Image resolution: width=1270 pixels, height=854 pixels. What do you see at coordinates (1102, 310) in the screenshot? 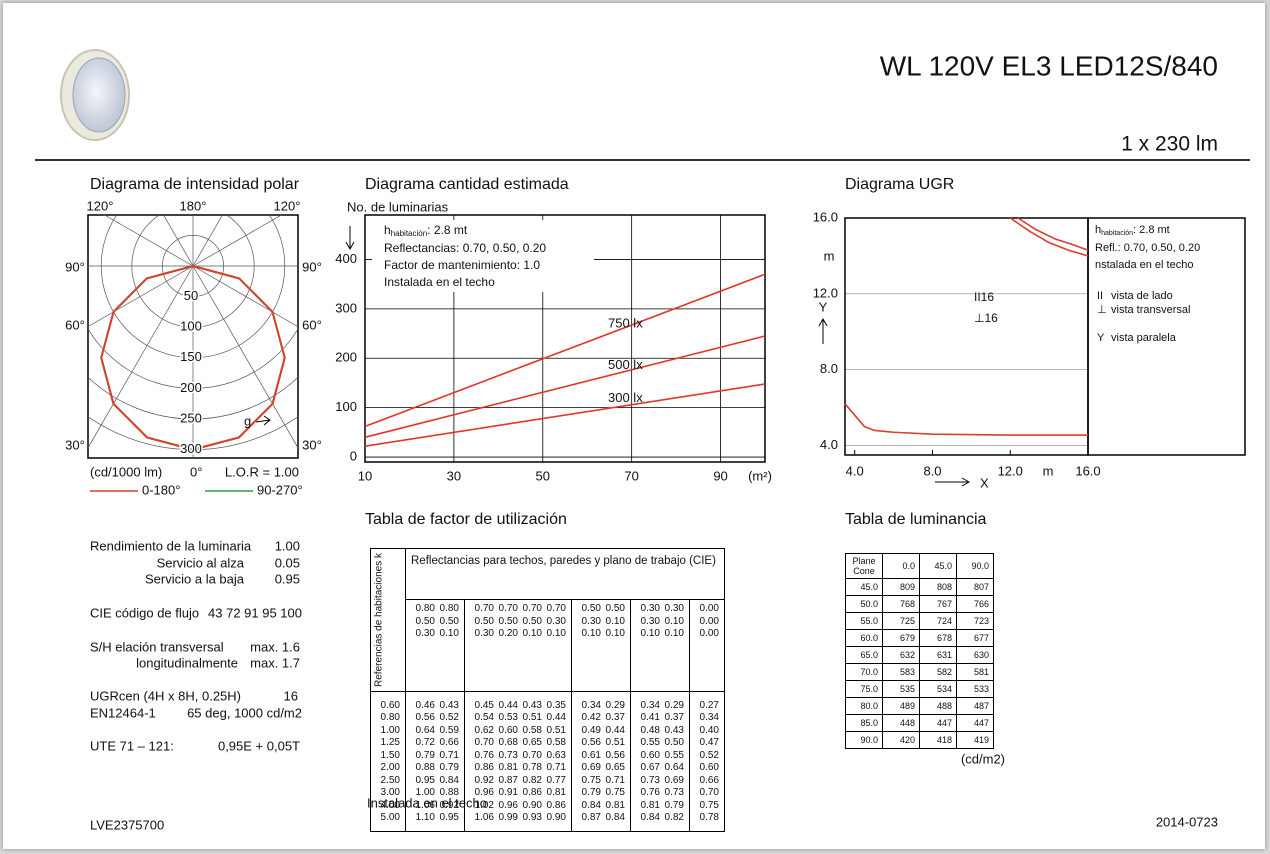
I see `legend-symbol: ⊥` at bounding box center [1102, 310].